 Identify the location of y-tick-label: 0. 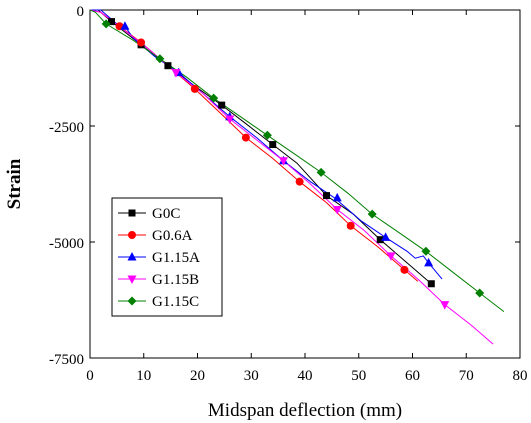
(81, 12).